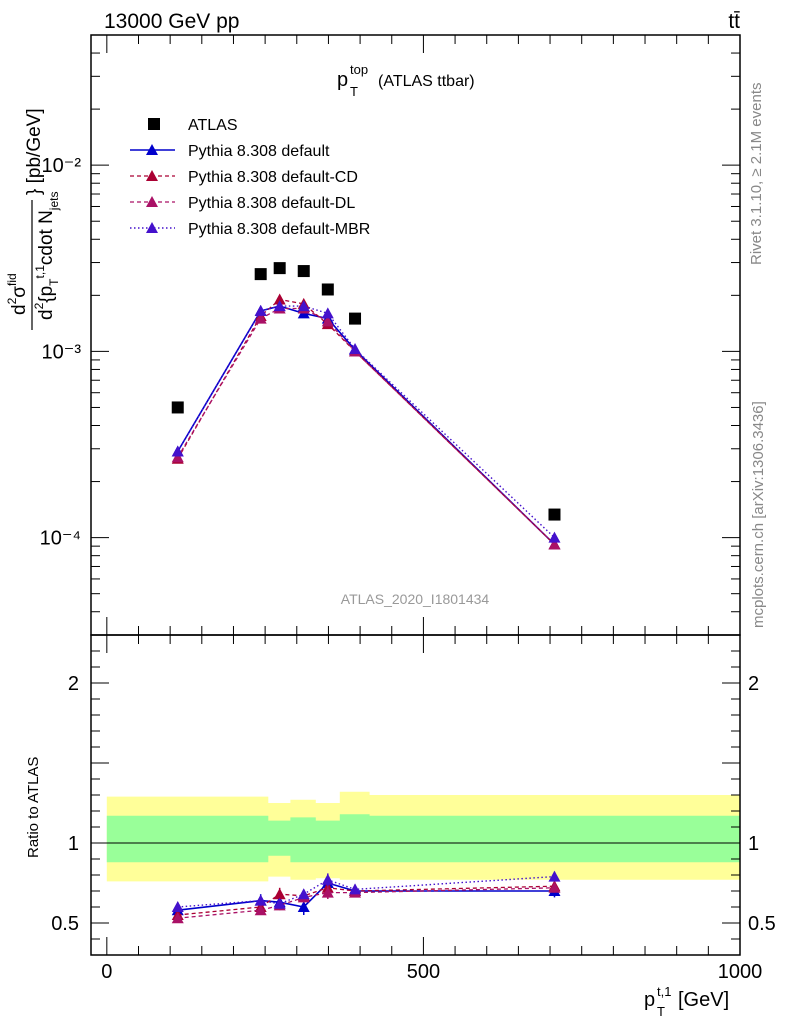  What do you see at coordinates (62, 352) in the screenshot?
I see `y-tick-label: 10⁻³` at bounding box center [62, 352].